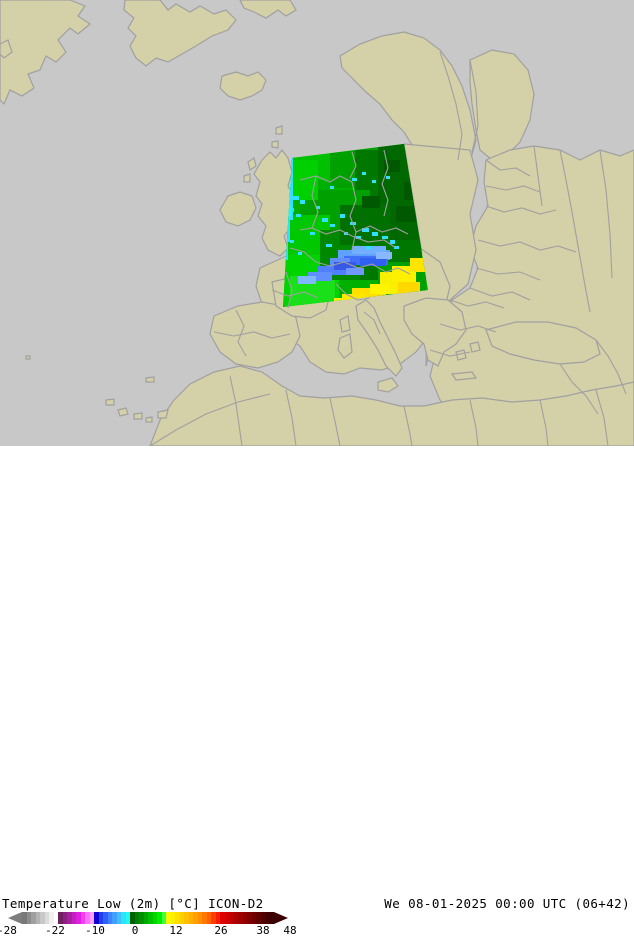 The image size is (634, 937). What do you see at coordinates (176, 930) in the screenshot?
I see `legend-tick-label: 12` at bounding box center [176, 930].